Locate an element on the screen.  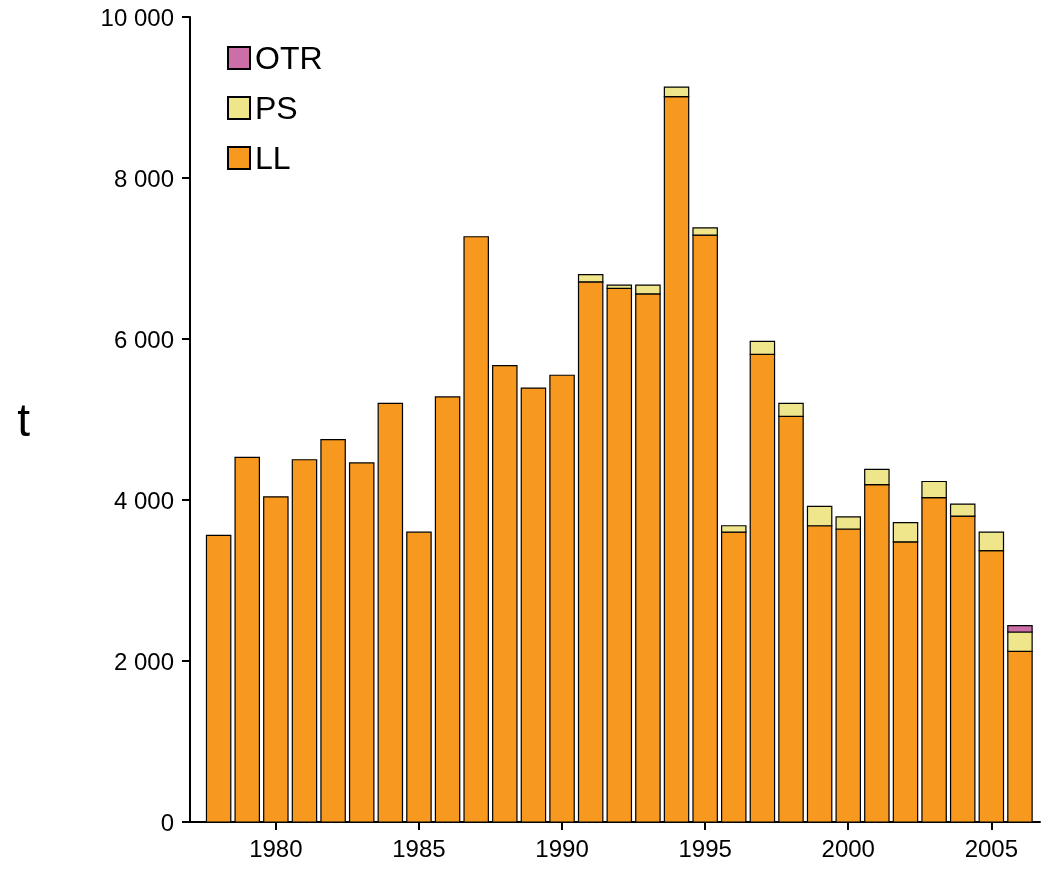
x-tick-label: 2000 is located at coordinates (848, 848).